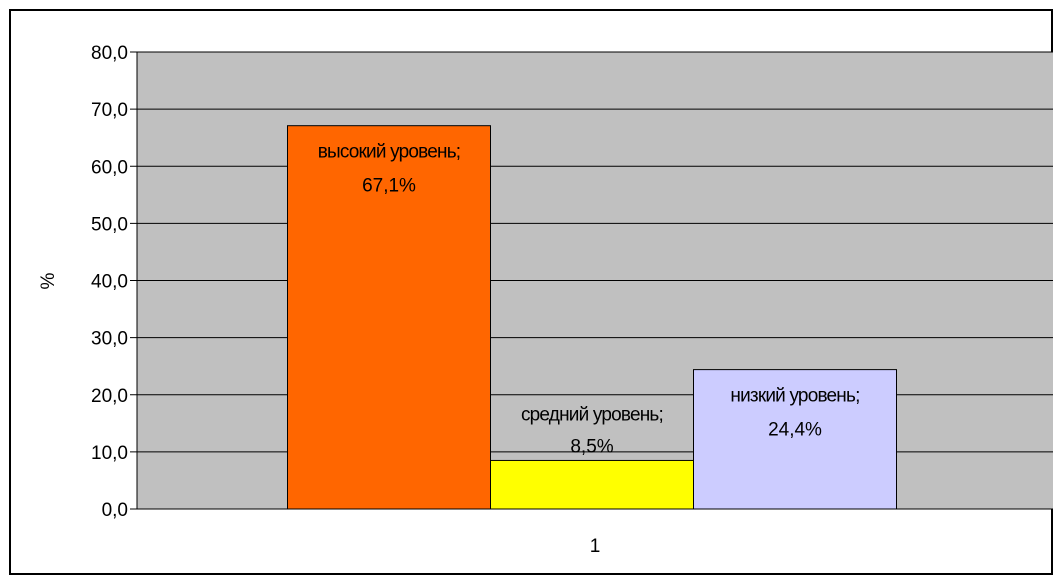 This screenshot has height=579, width=1056. Describe the element at coordinates (109, 453) in the screenshot. I see `y-tick-label: 10,0` at that location.